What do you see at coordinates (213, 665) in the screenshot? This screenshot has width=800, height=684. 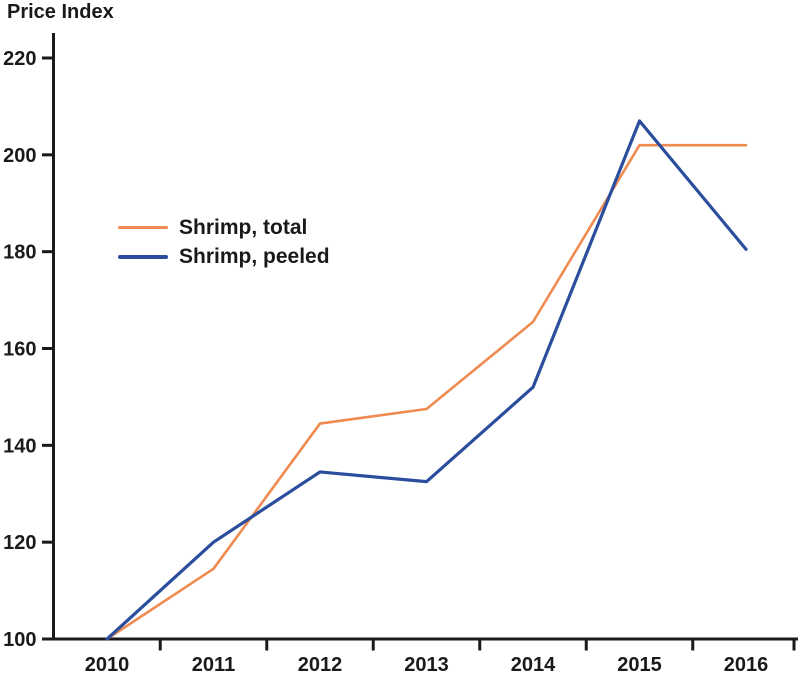 I see `x-tick-label: 2011` at bounding box center [213, 665].